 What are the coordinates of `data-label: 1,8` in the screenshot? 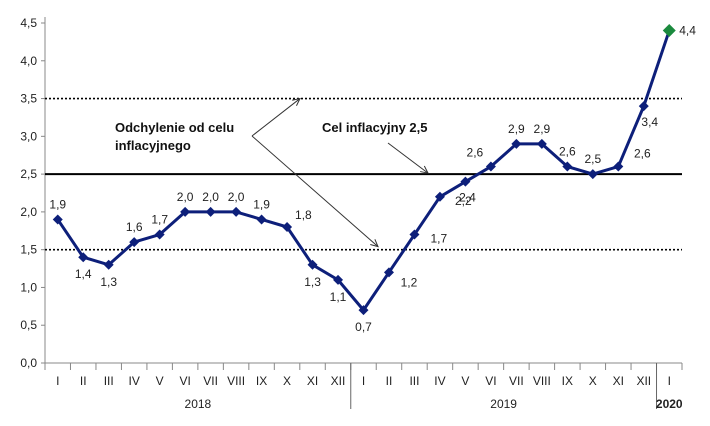 It's located at (303, 215).